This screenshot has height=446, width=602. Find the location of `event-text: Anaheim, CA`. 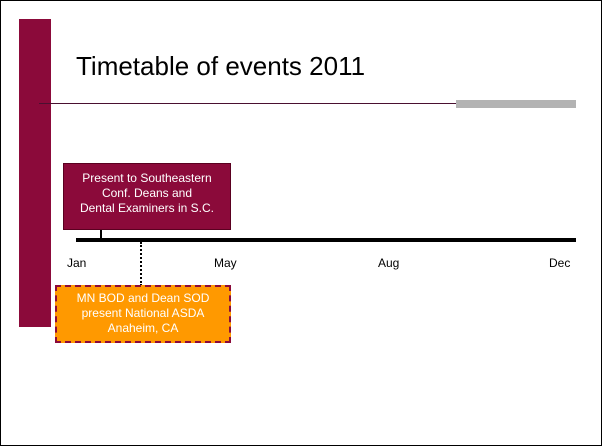

event-text: Anaheim, CA is located at coordinates (143, 328).